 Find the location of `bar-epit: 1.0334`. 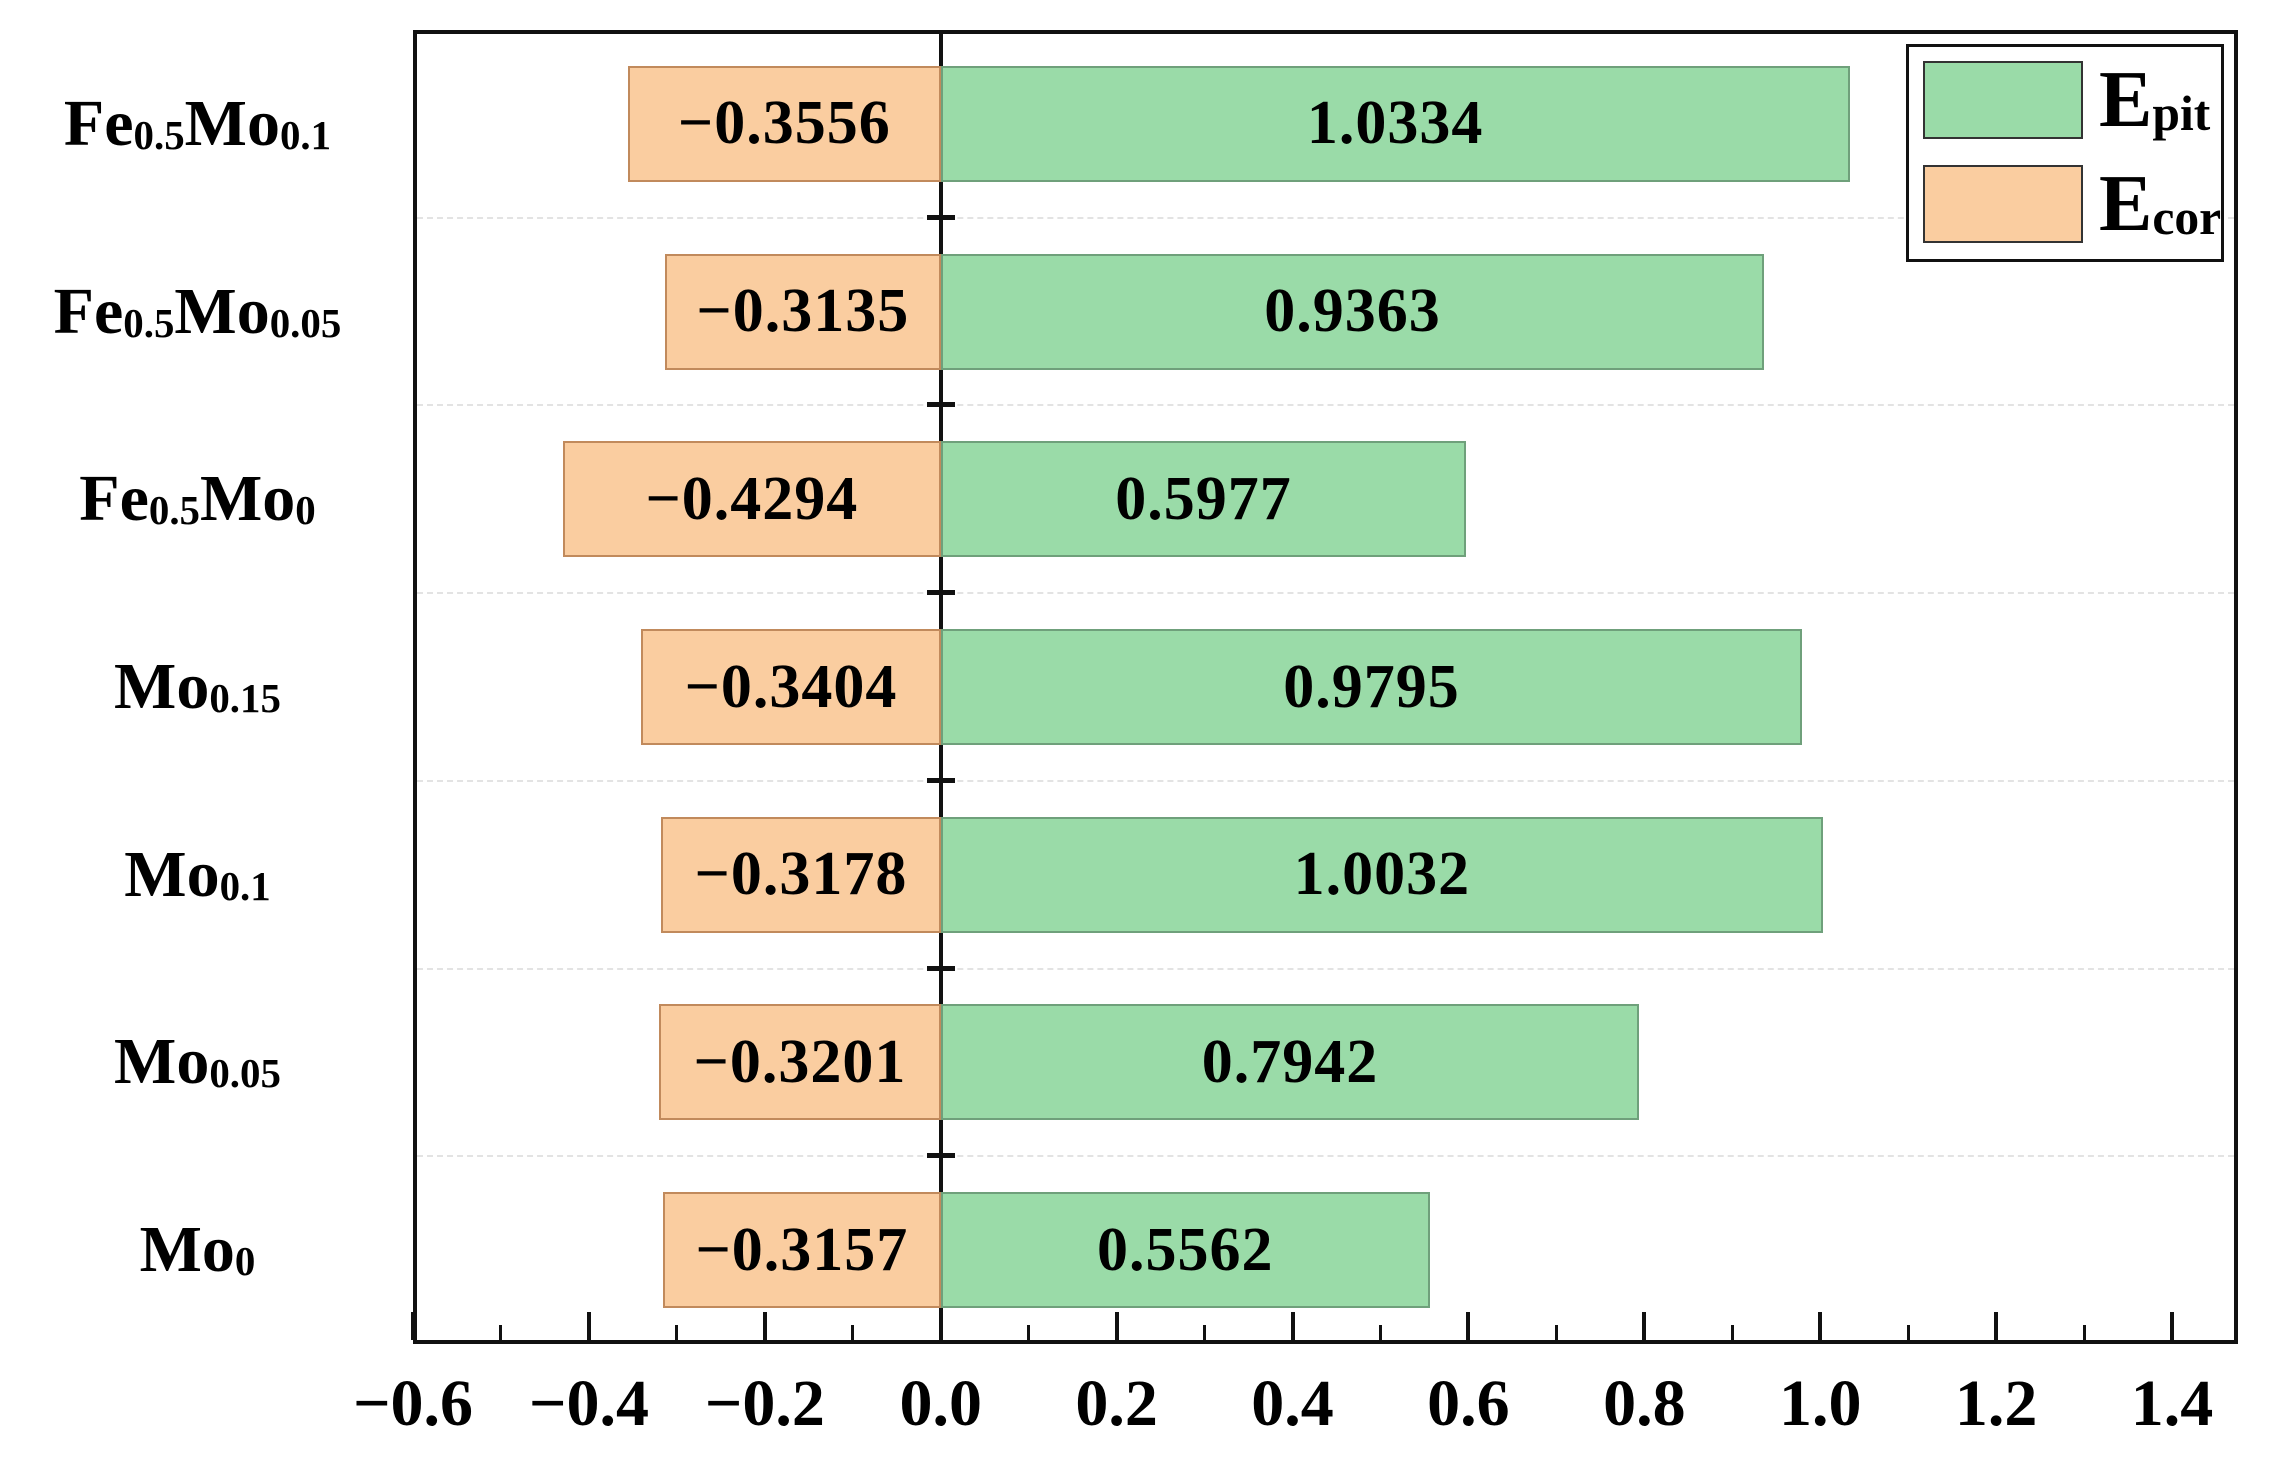

bar-epit: 1.0334 is located at coordinates (1395, 123).